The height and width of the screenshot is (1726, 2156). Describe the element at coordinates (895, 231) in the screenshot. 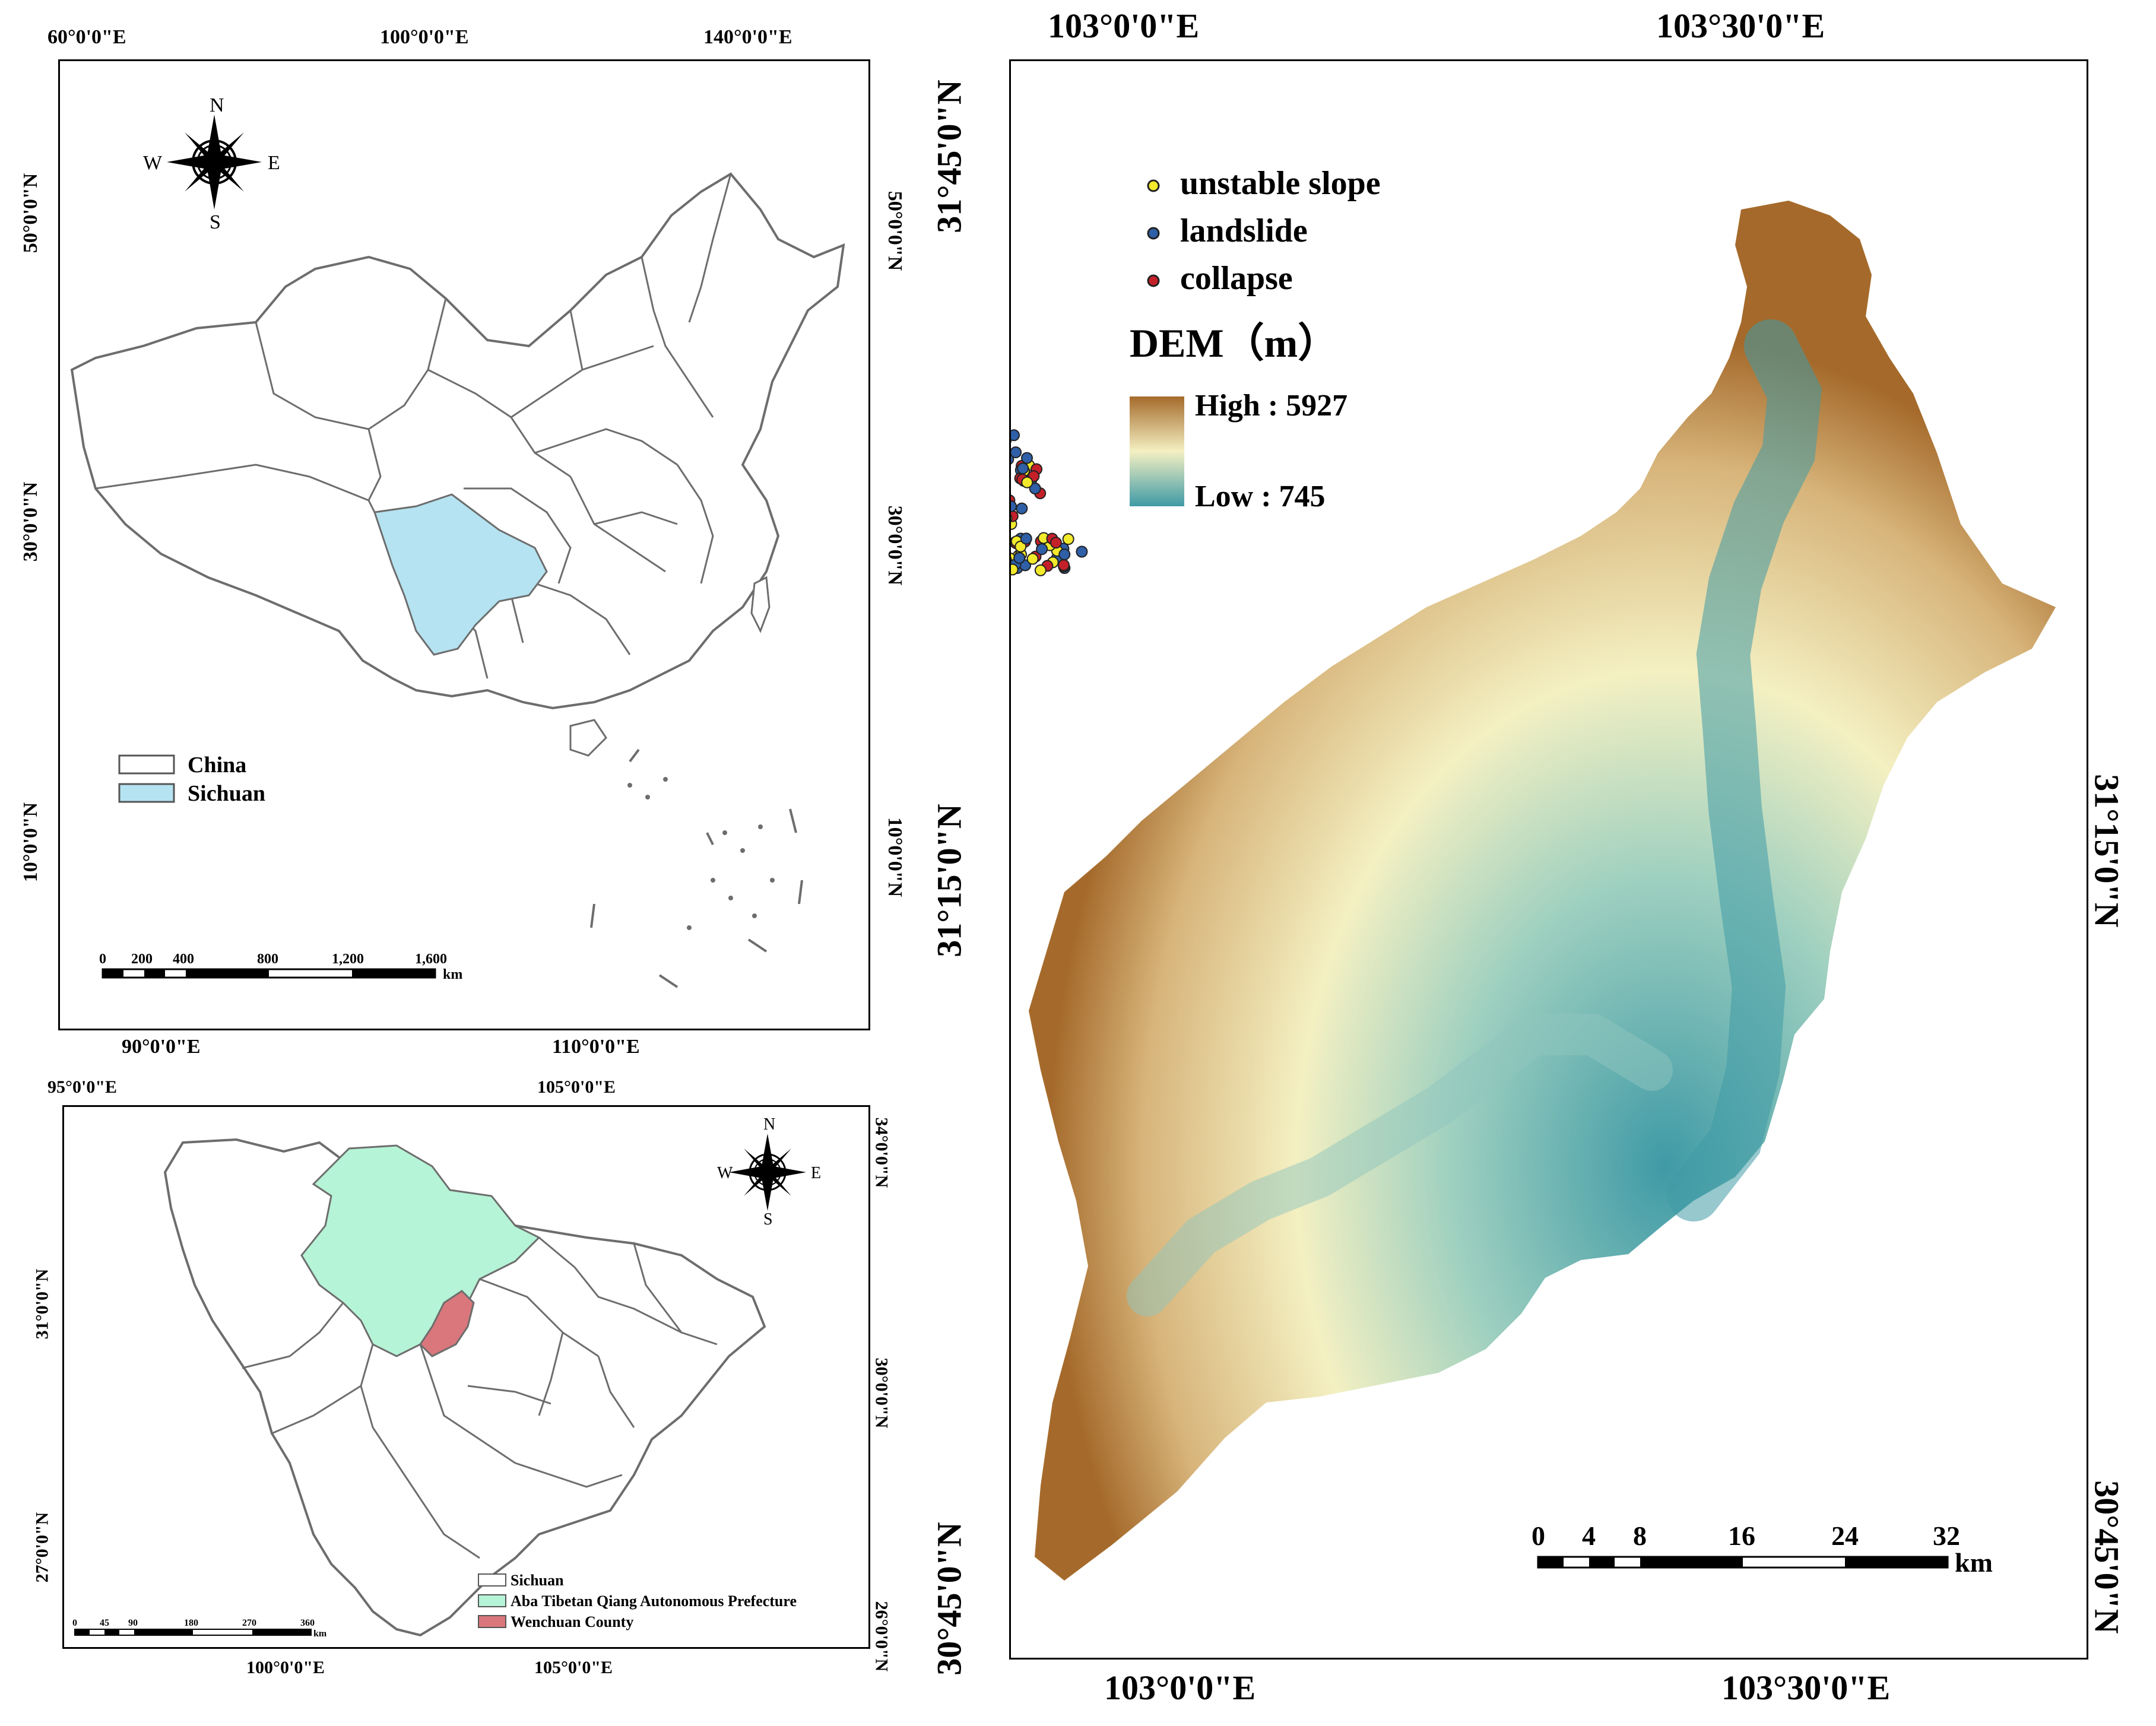

I see `china-right-lat-1: 50°0'0"N` at that location.